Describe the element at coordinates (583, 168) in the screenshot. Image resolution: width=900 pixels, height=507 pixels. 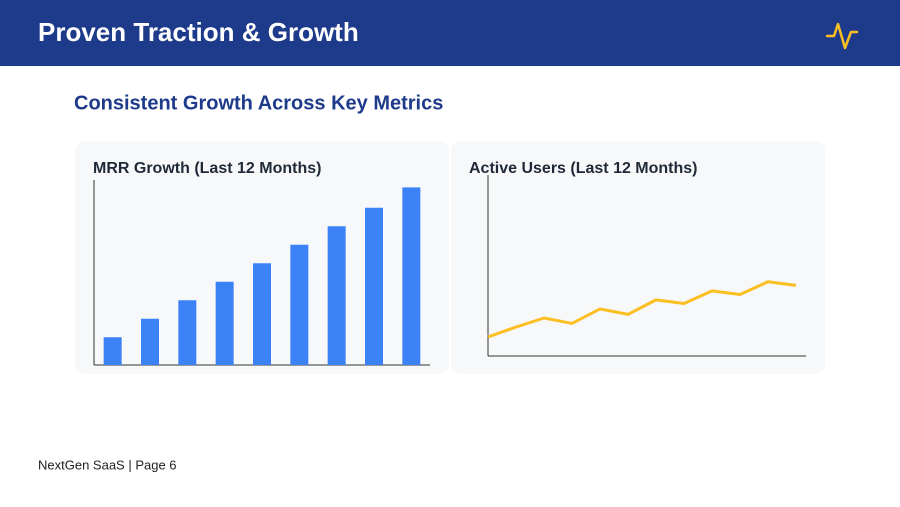
I see `chart-title: Active Users (Last 12 Months)` at that location.